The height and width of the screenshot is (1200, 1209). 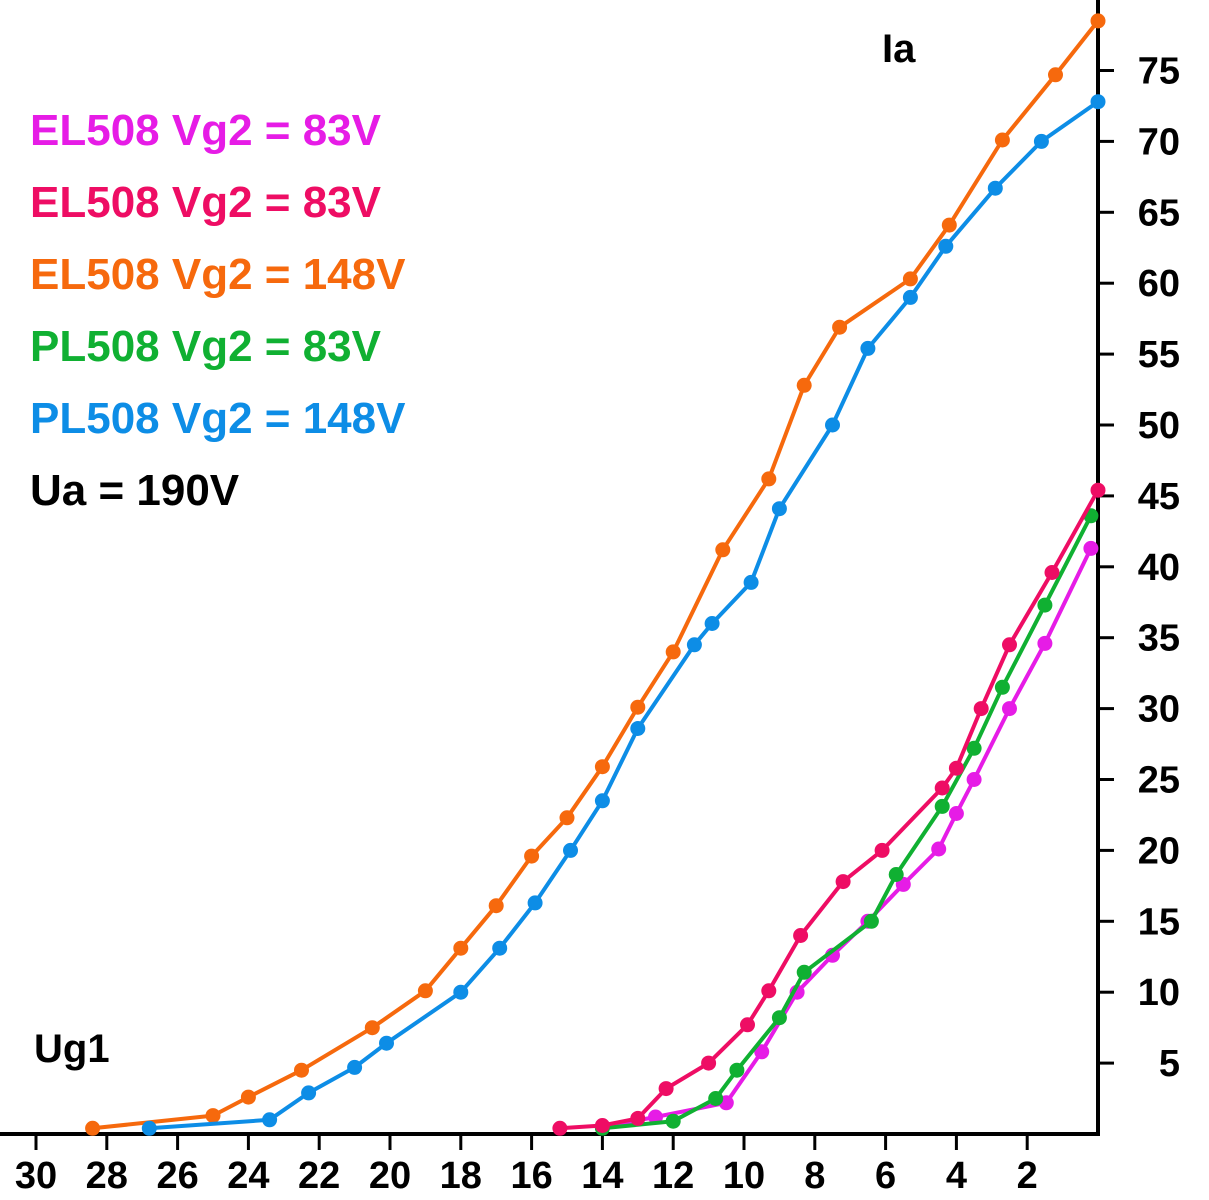 I want to click on y-ticks: 5 10 15 20 25 30 35 40 45 50 55 60 65 70 75, so click(x=1139, y=568).